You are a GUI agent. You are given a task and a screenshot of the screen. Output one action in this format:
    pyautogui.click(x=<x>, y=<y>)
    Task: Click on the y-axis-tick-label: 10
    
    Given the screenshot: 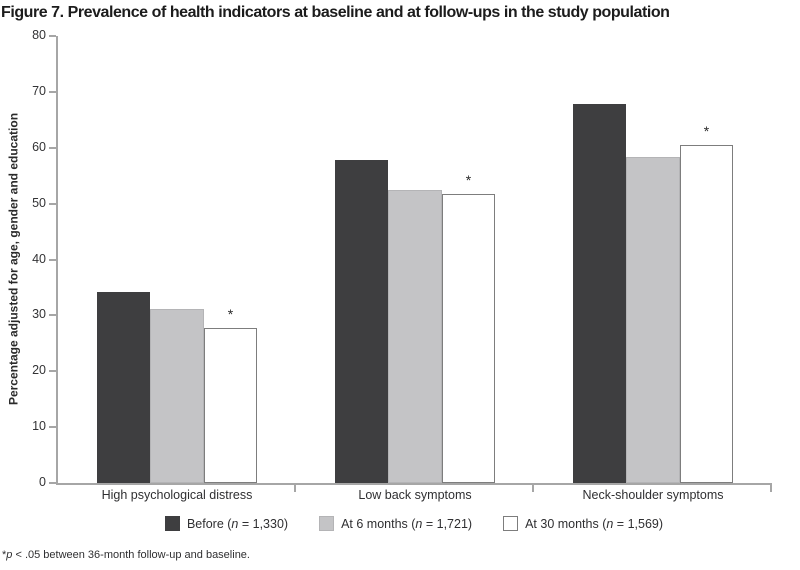 What is the action you would take?
    pyautogui.click(x=39, y=426)
    